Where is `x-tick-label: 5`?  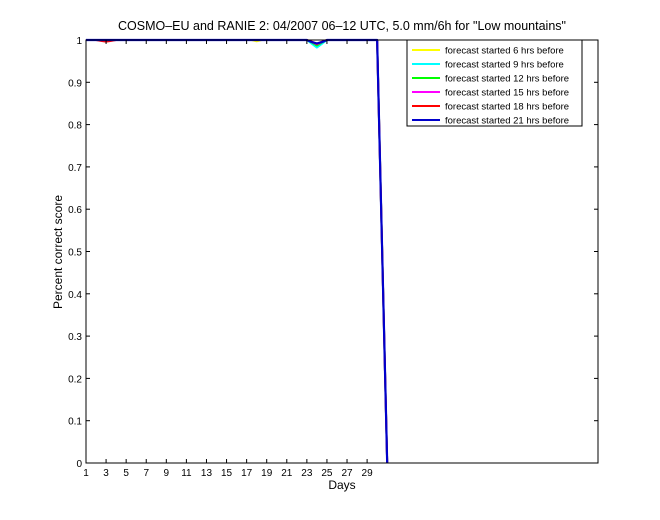
x-tick-label: 5 is located at coordinates (126, 473).